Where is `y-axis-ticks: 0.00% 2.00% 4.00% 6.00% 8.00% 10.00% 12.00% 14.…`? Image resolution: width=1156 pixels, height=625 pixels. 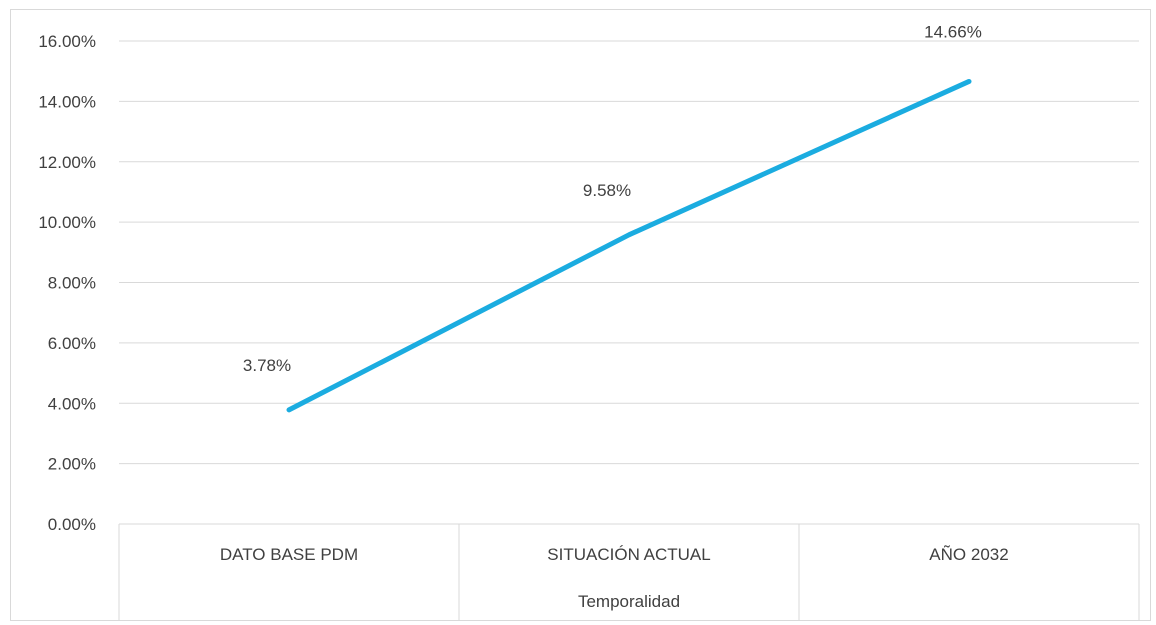
y-axis-ticks: 0.00% 2.00% 4.00% 6.00% 8.00% 10.00% 12.00% 14.… is located at coordinates (67, 283).